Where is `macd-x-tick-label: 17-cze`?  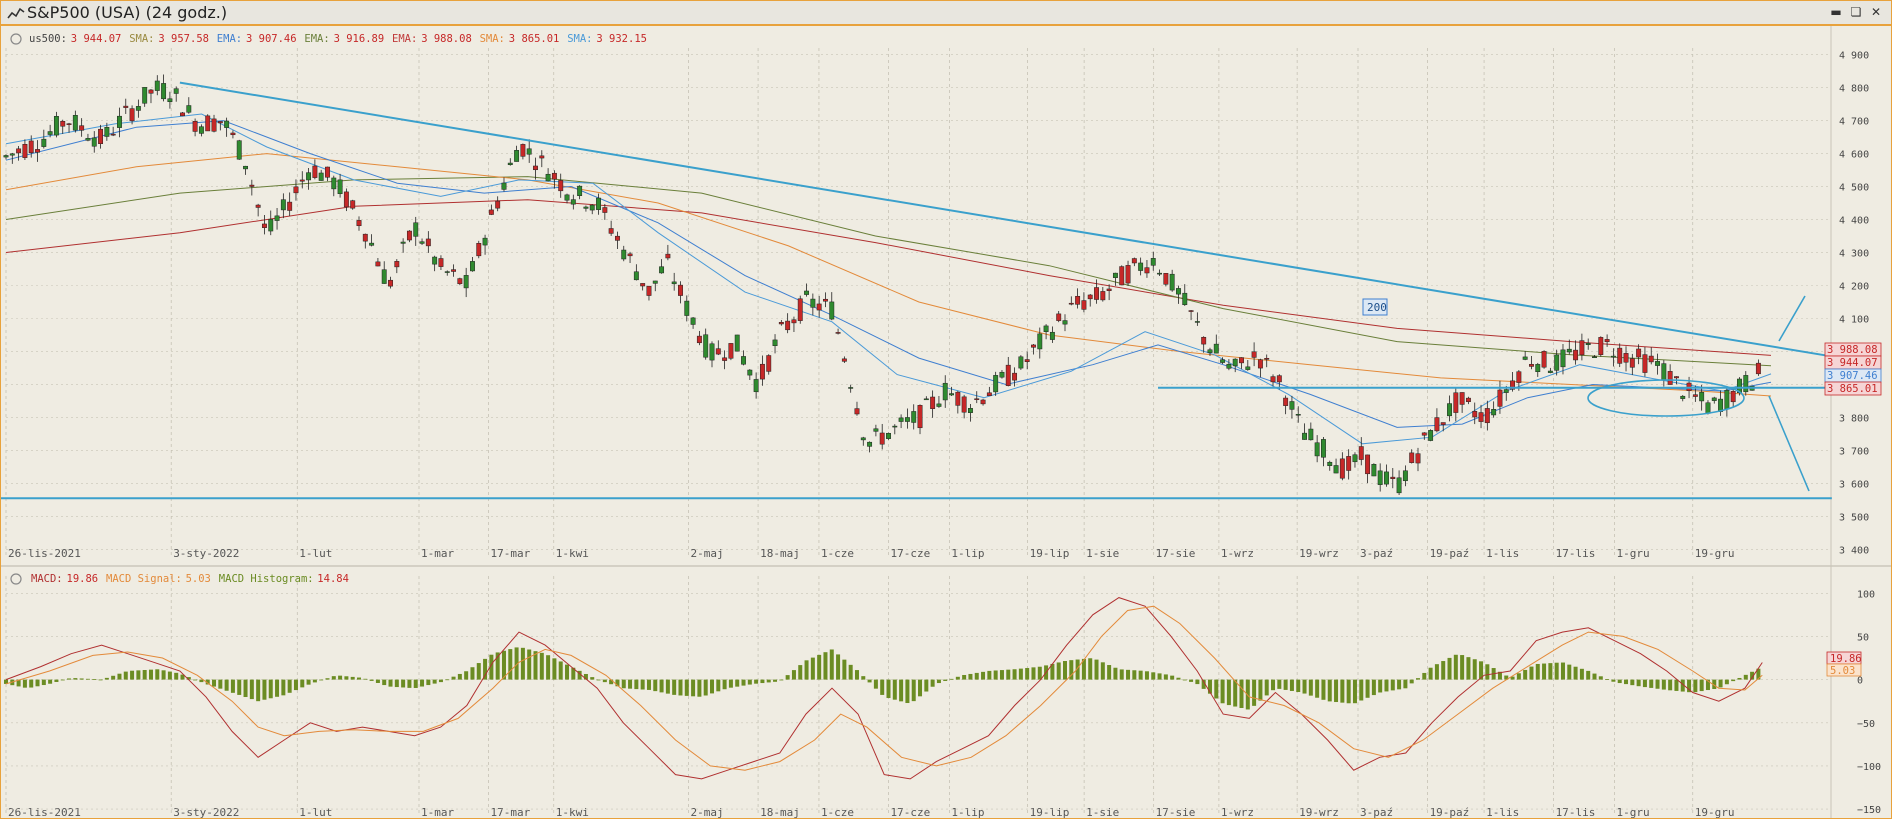
macd-x-tick-label: 17-cze is located at coordinates (911, 812).